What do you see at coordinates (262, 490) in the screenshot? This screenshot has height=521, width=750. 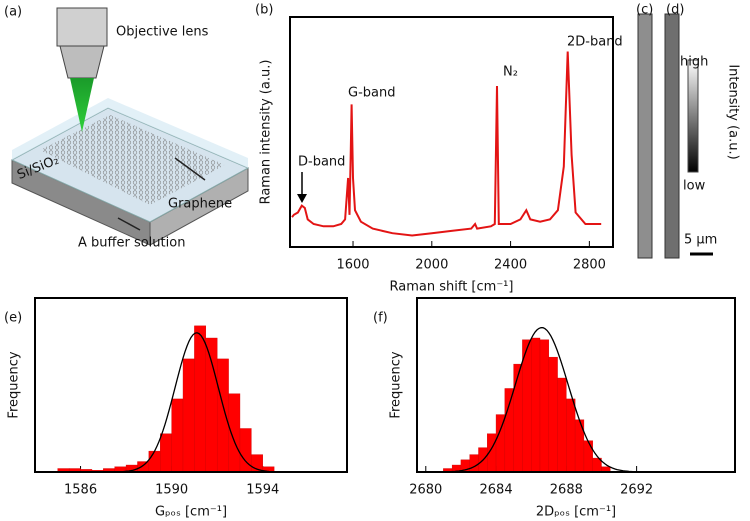 I see `x-tick-label: 1594` at bounding box center [262, 490].